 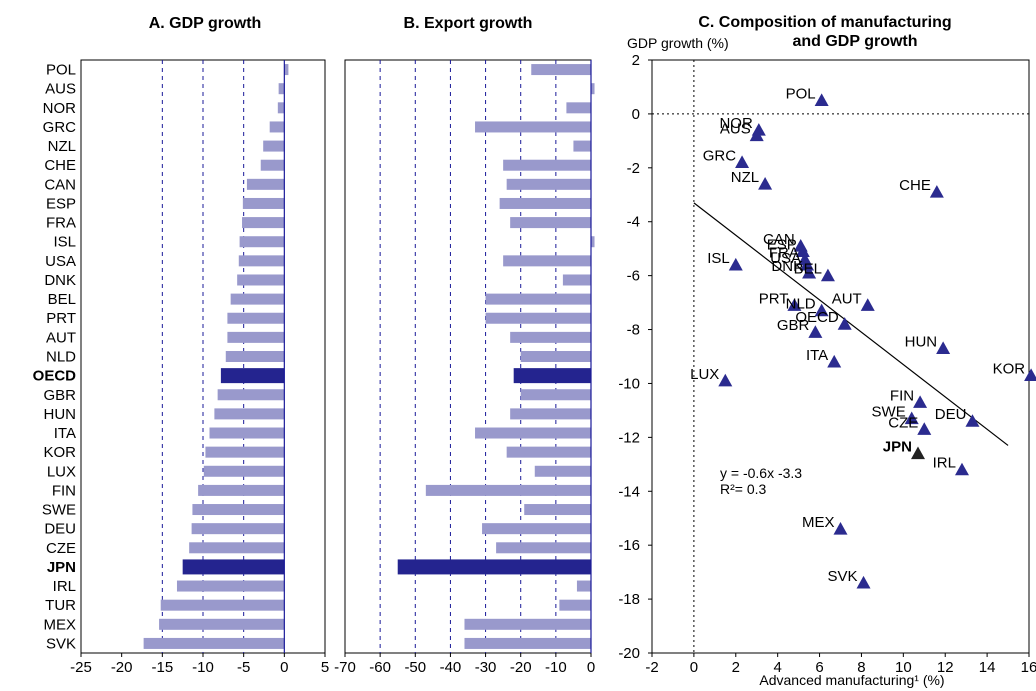 I want to click on x-tick-label: 5, so click(x=325, y=667).